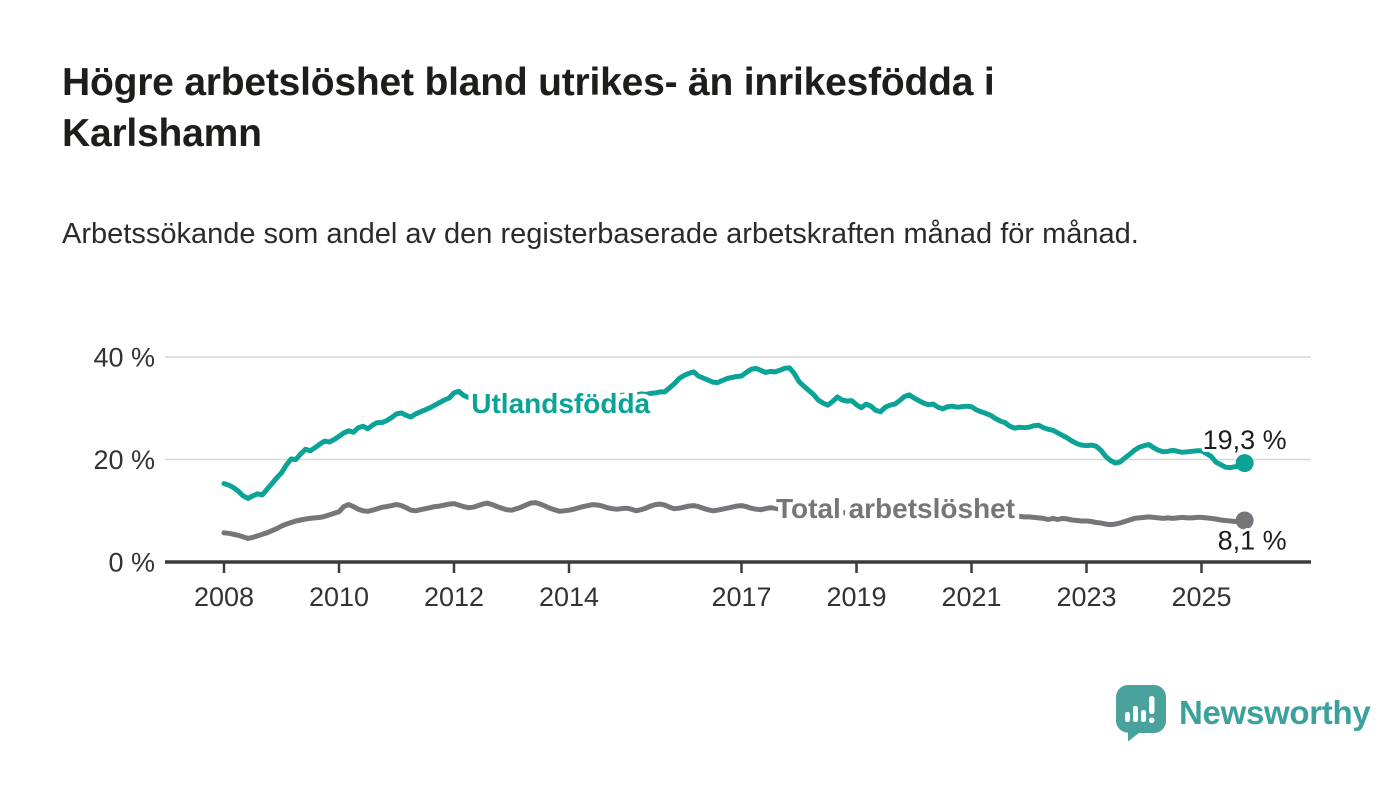 The width and height of the screenshot is (1400, 794). What do you see at coordinates (560, 403) in the screenshot?
I see `series-label-utlandsf-dda: Utlandsfödda` at bounding box center [560, 403].